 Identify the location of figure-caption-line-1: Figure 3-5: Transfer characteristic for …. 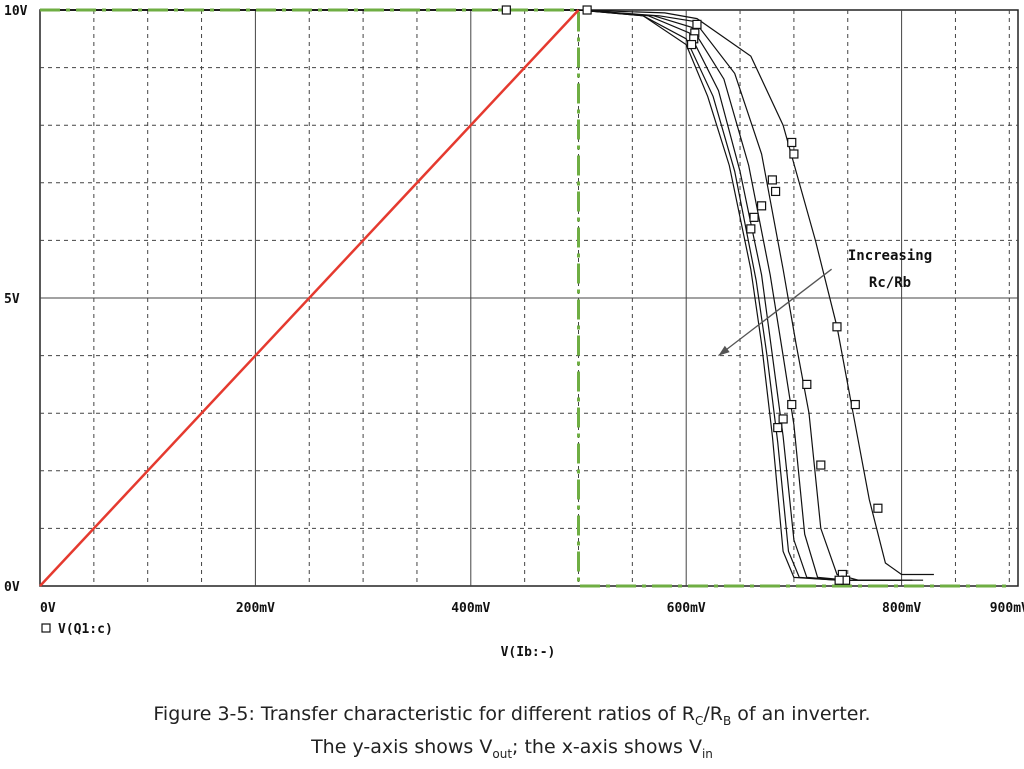
(512, 715).